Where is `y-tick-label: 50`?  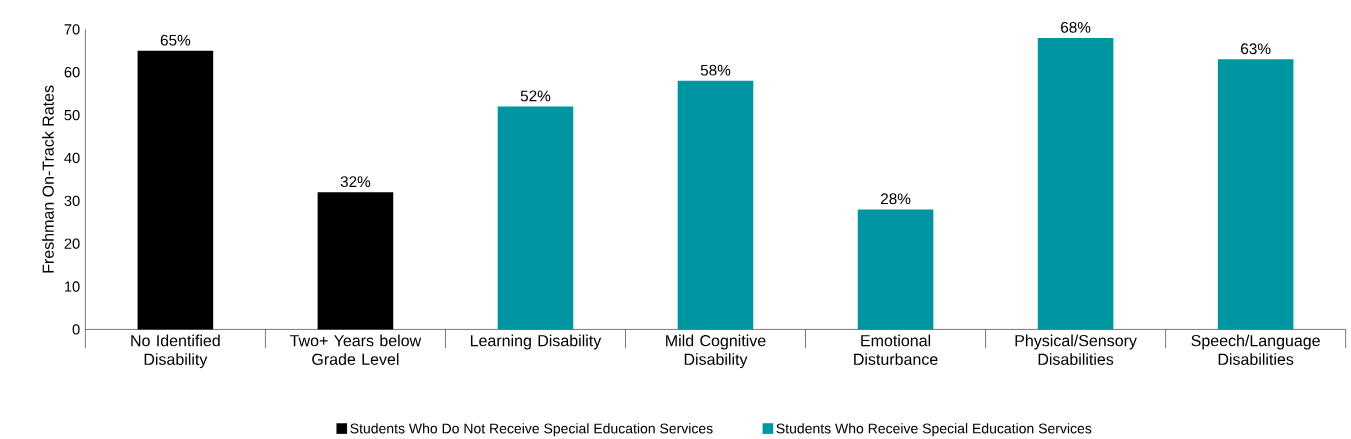 y-tick-label: 50 is located at coordinates (72, 115).